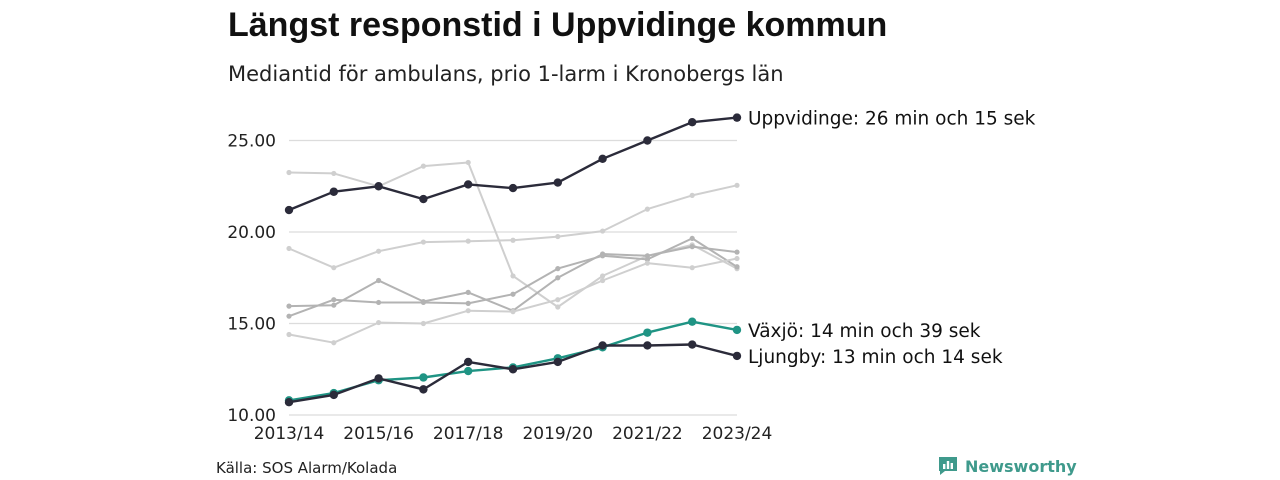 The image size is (1280, 480). Describe the element at coordinates (468, 434) in the screenshot. I see `x-tick-label: 2017/18` at that location.